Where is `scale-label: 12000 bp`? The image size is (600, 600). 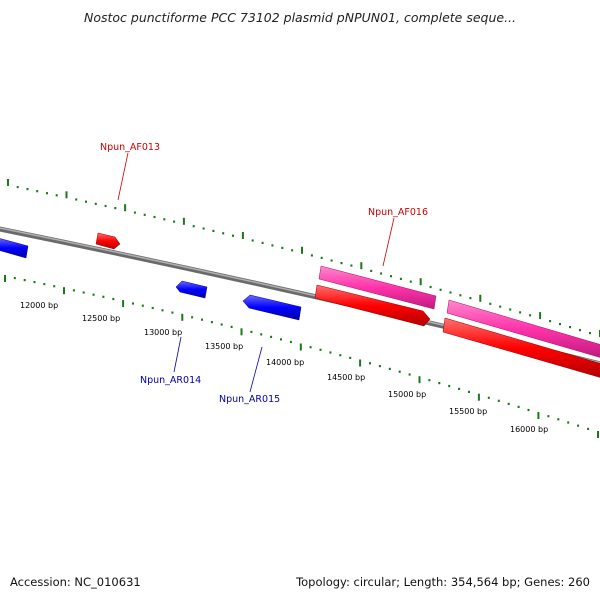 scale-label: 12000 bp is located at coordinates (39, 305).